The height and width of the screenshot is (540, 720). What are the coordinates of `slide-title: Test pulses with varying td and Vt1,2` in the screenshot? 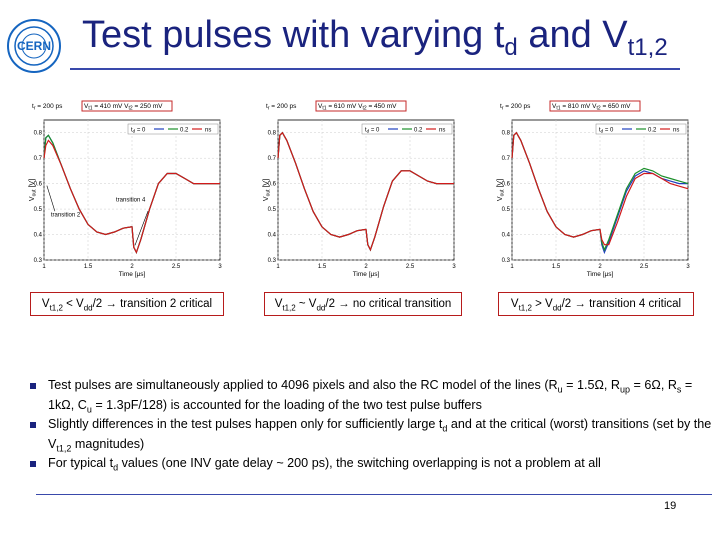 It's located at (375, 37).